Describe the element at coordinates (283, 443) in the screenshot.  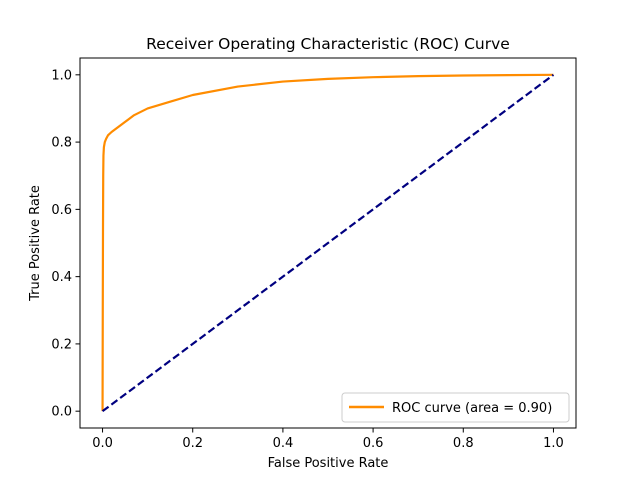
I see `x-tick-label: 0.4` at that location.